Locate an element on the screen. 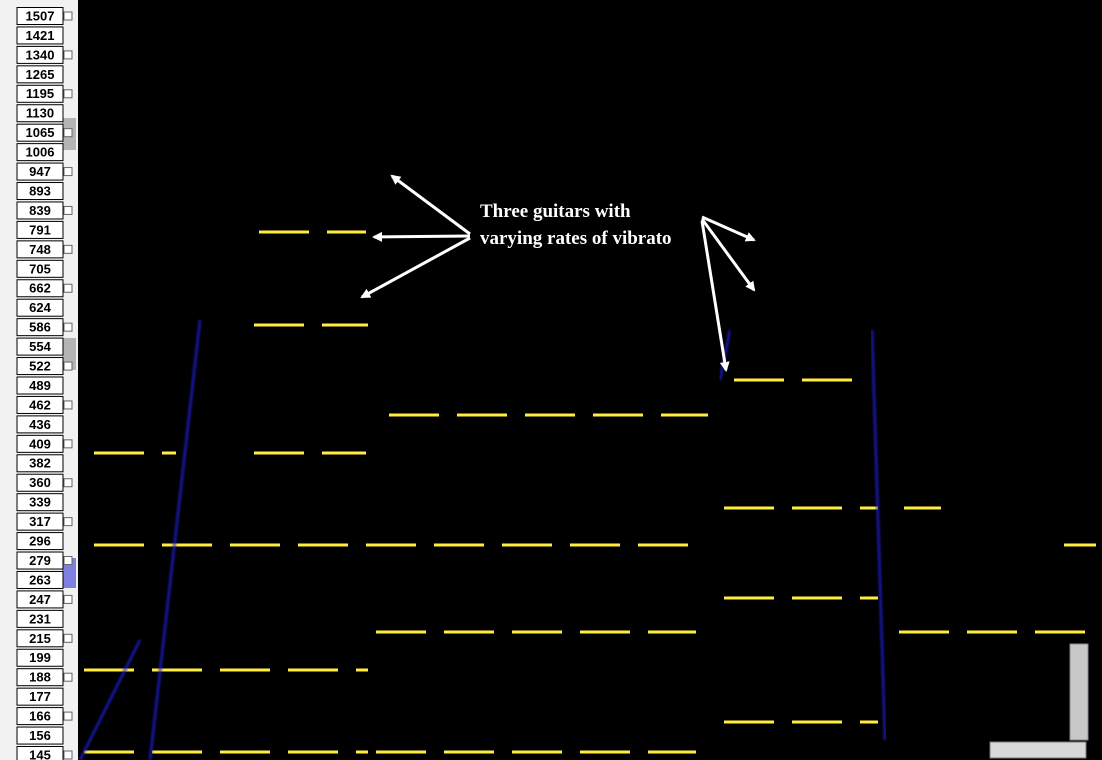 The image size is (1102, 760). frequency-label: 662 is located at coordinates (40, 288).